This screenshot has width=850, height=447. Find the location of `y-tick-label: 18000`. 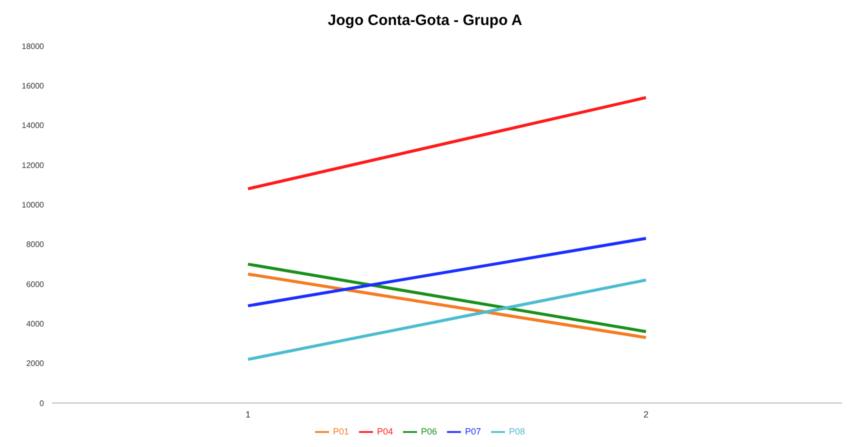

y-tick-label: 18000 is located at coordinates (33, 46).